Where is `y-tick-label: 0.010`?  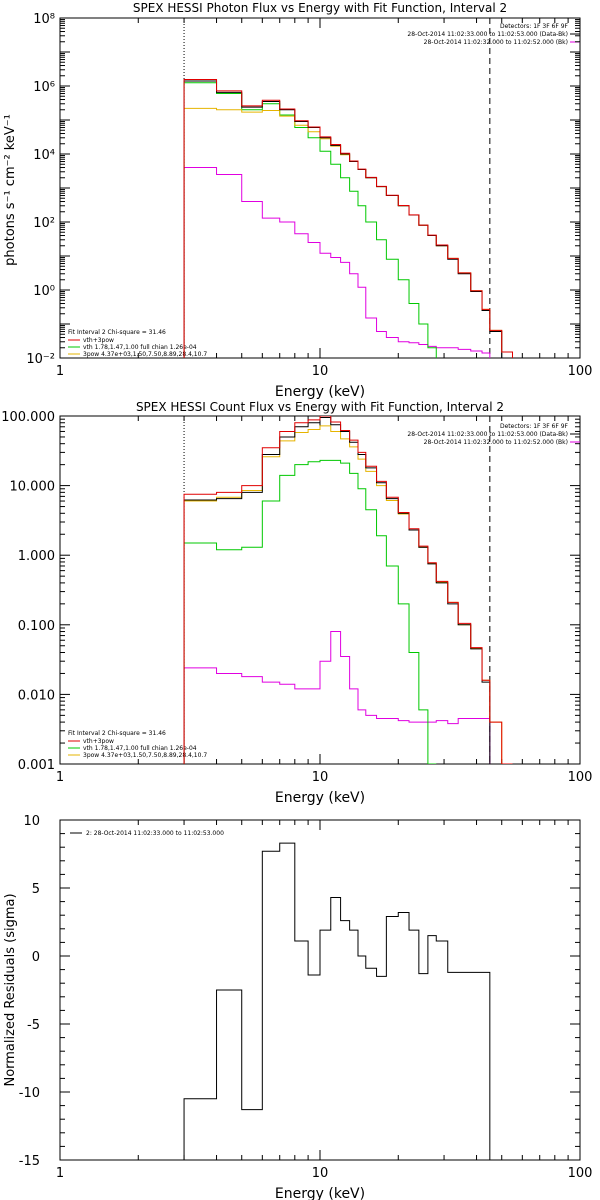 y-tick-label: 0.010 is located at coordinates (36, 695).